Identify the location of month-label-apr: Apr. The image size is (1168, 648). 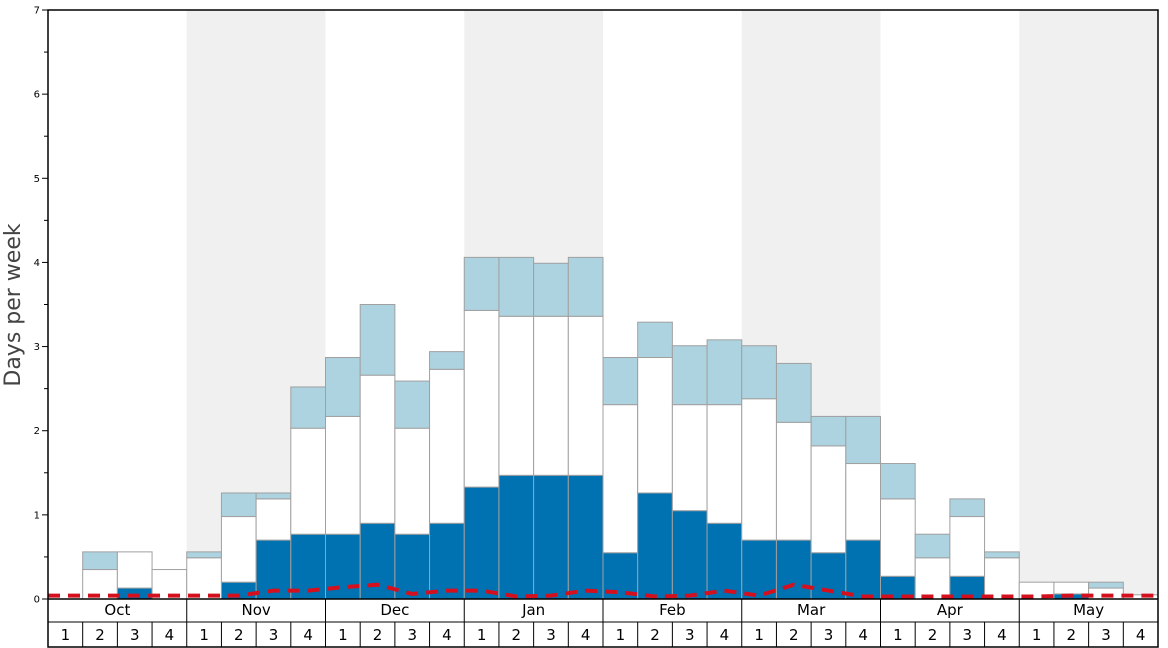
(950, 610).